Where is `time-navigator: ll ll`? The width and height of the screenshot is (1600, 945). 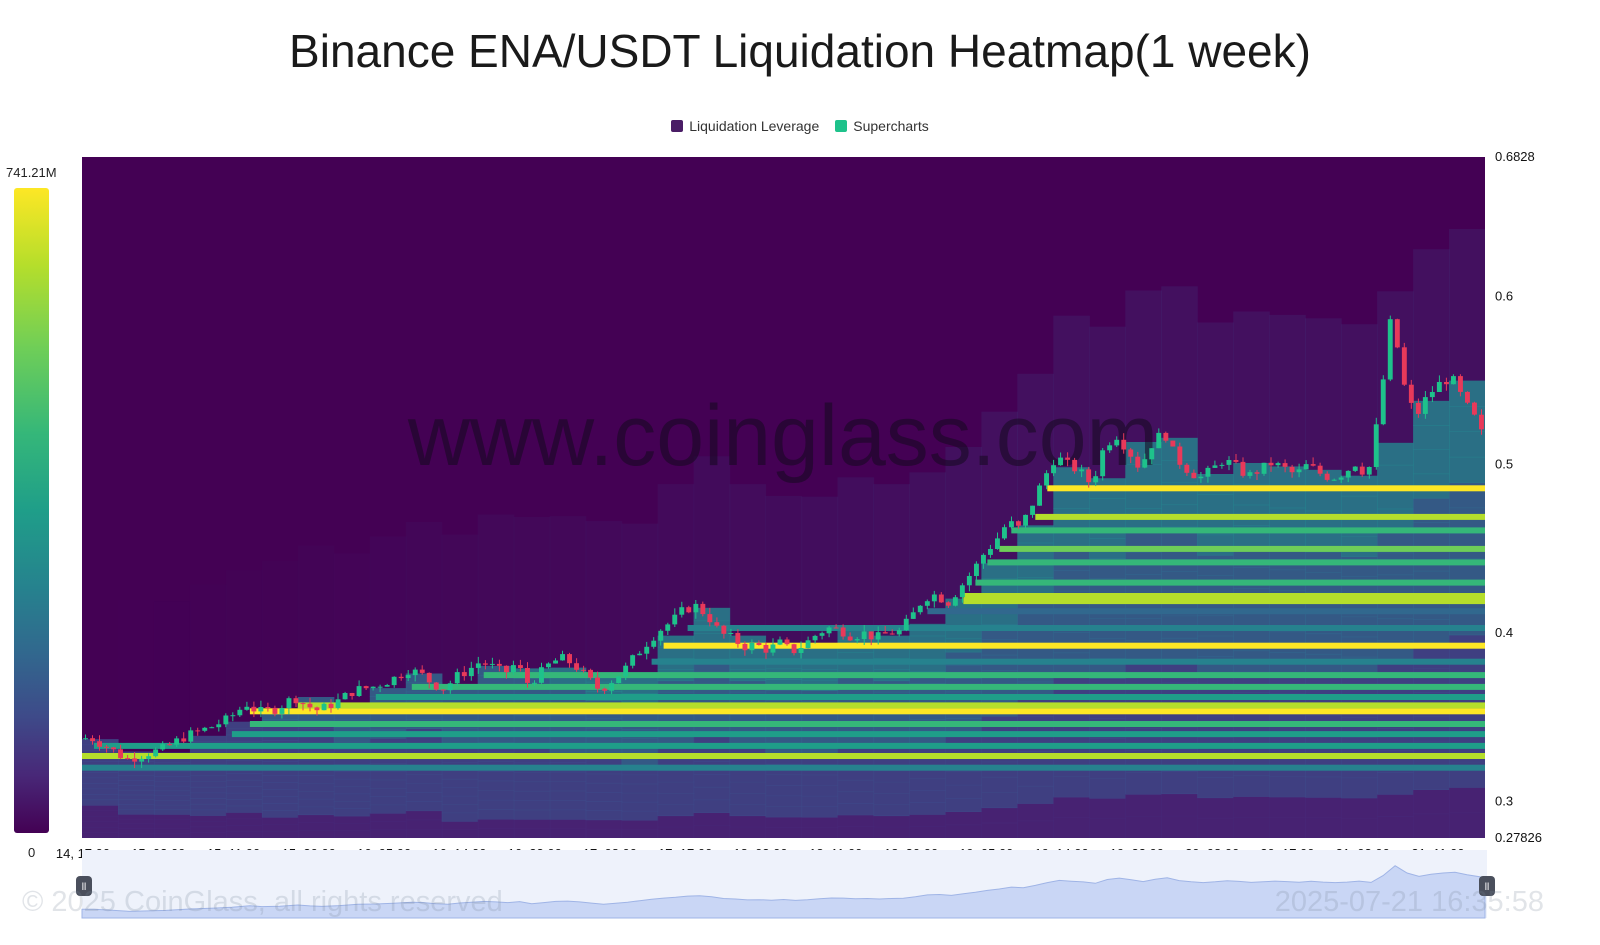
time-navigator: ll ll is located at coordinates (785, 884).